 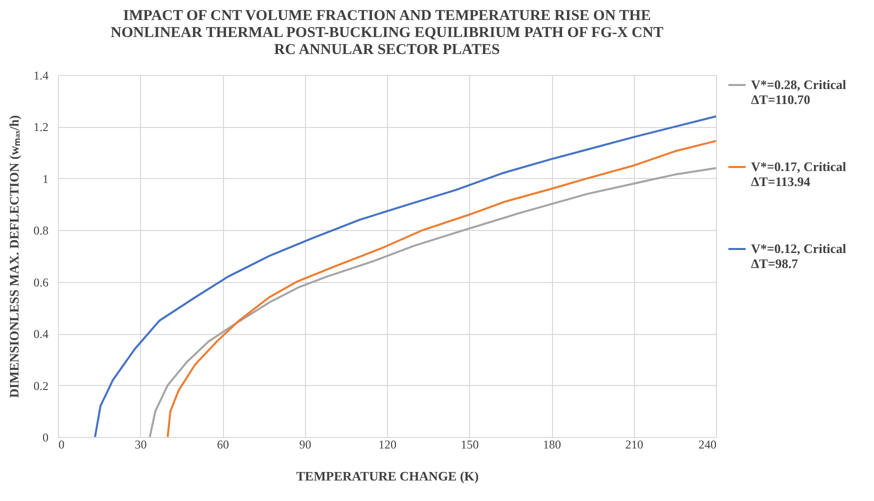 I want to click on x-tick-label: 150, so click(x=469, y=445).